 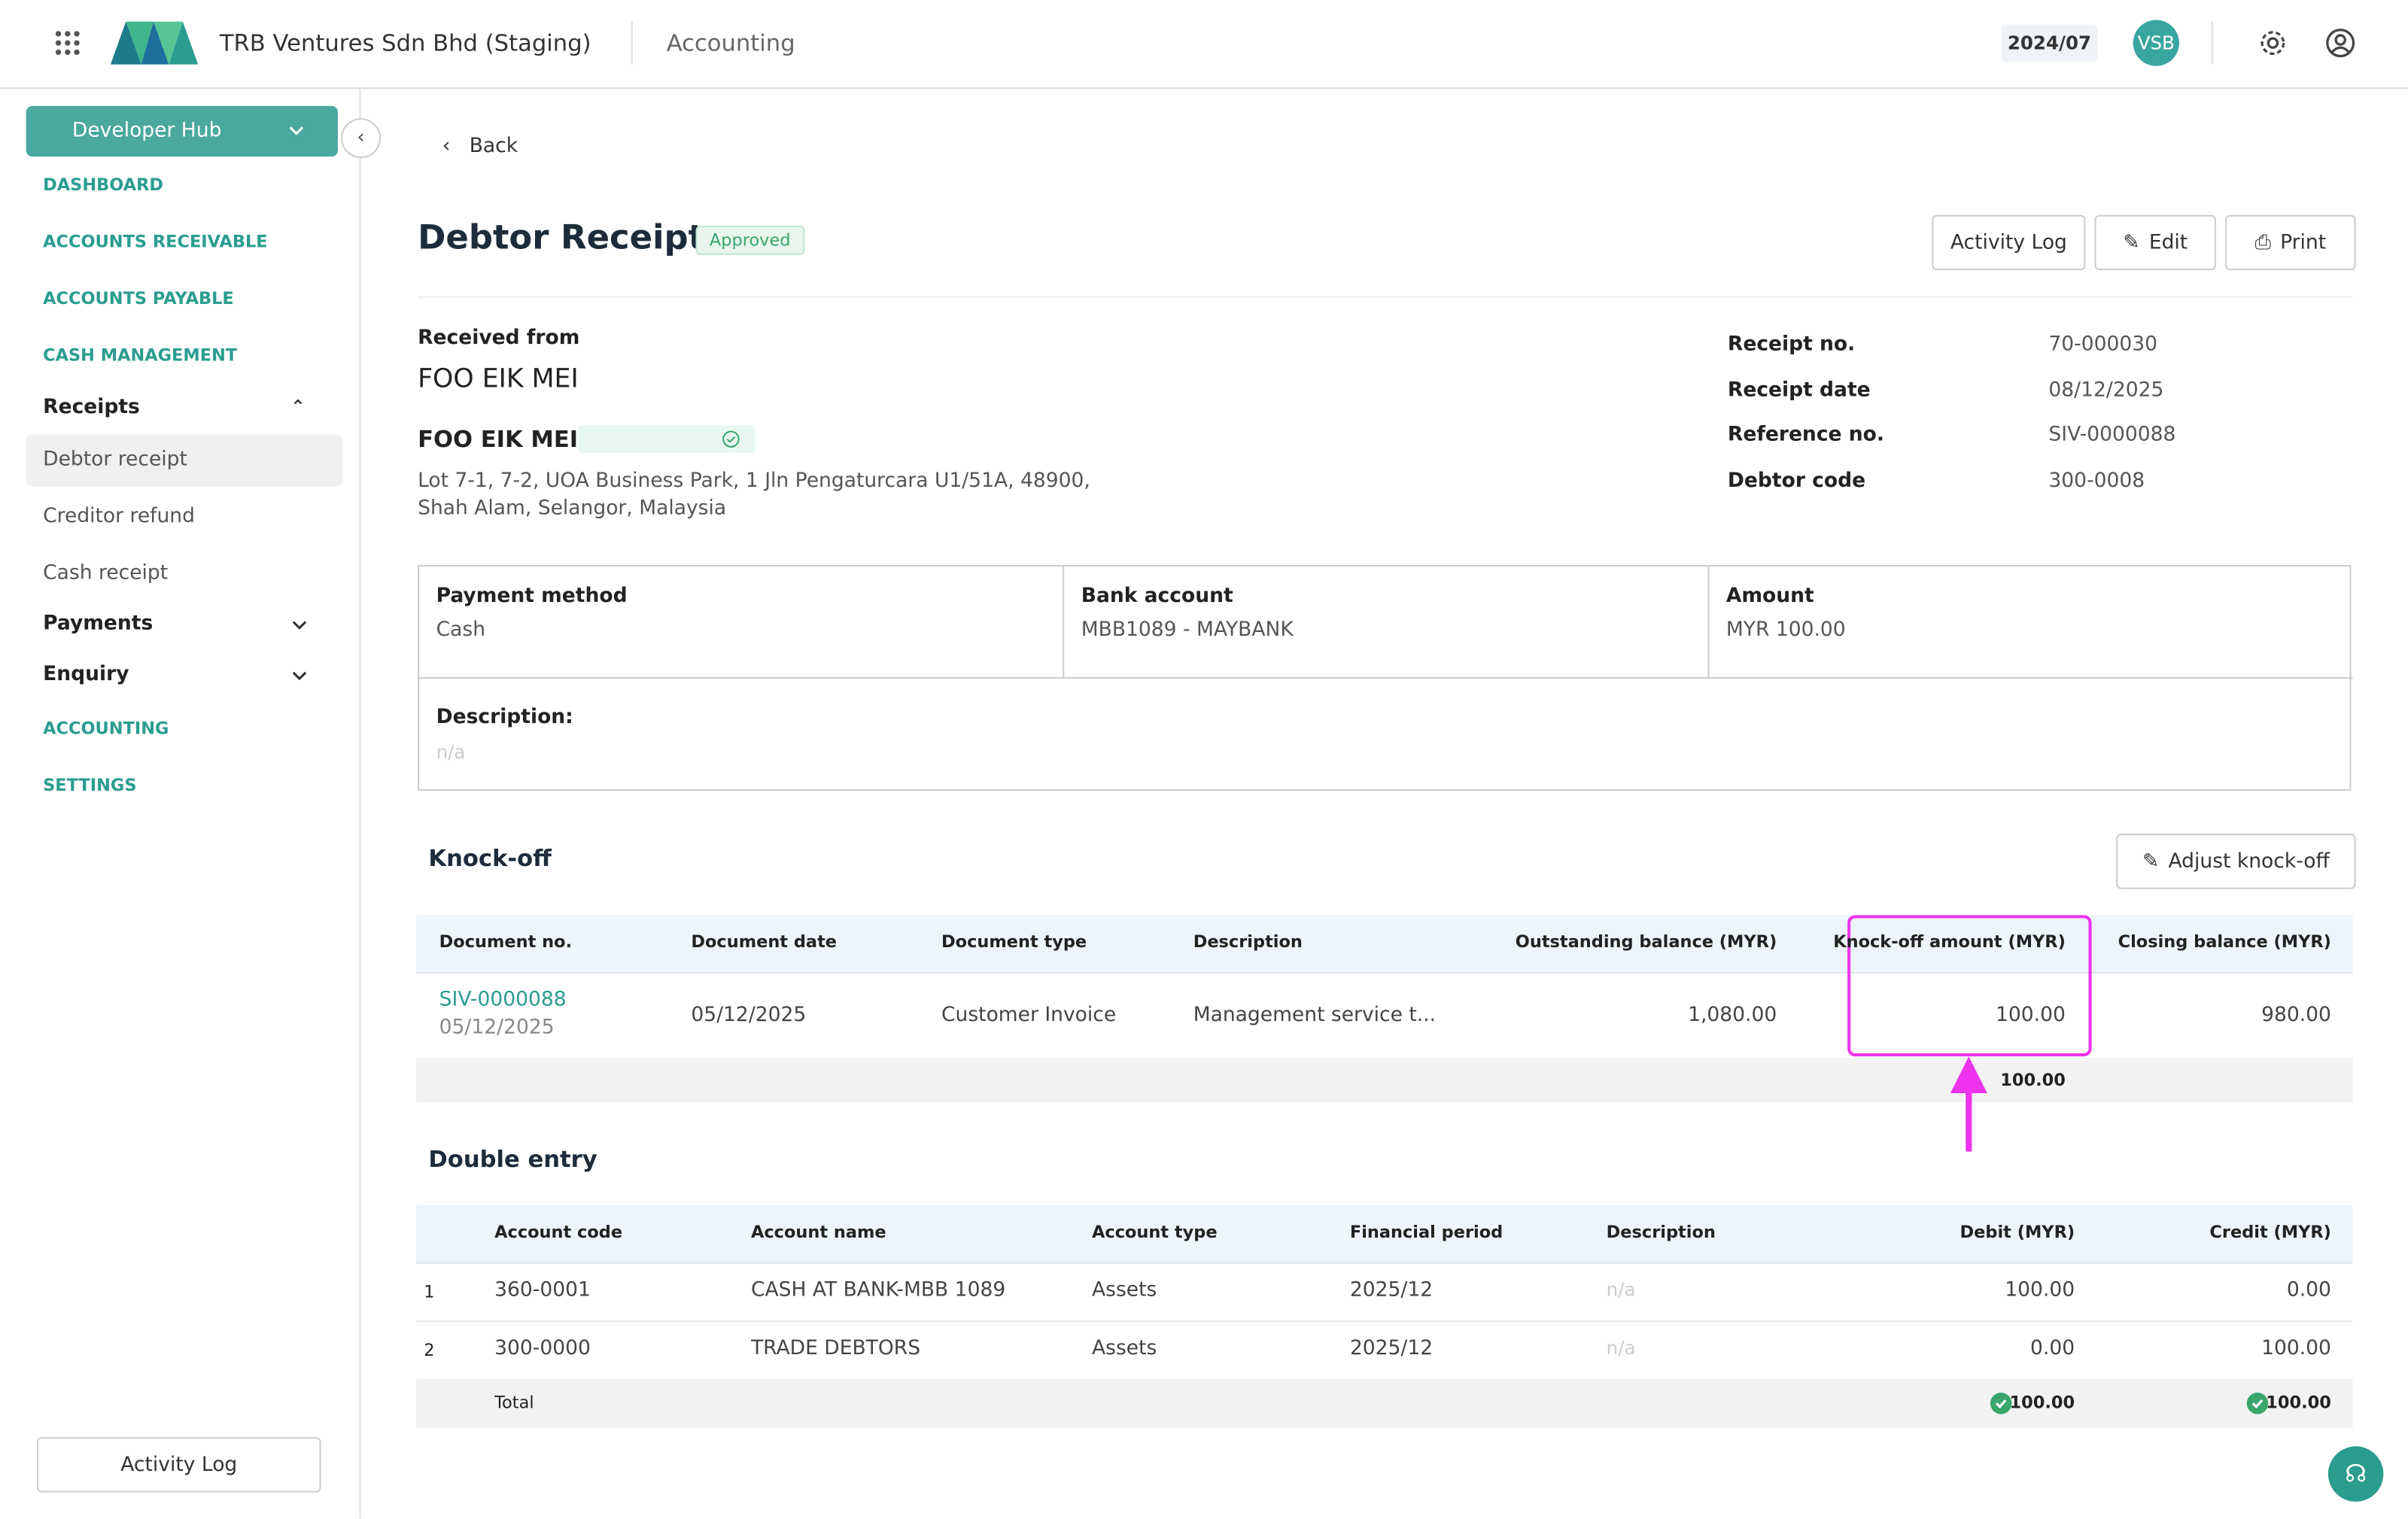 What do you see at coordinates (666, 439) in the screenshot?
I see `verified-badge` at bounding box center [666, 439].